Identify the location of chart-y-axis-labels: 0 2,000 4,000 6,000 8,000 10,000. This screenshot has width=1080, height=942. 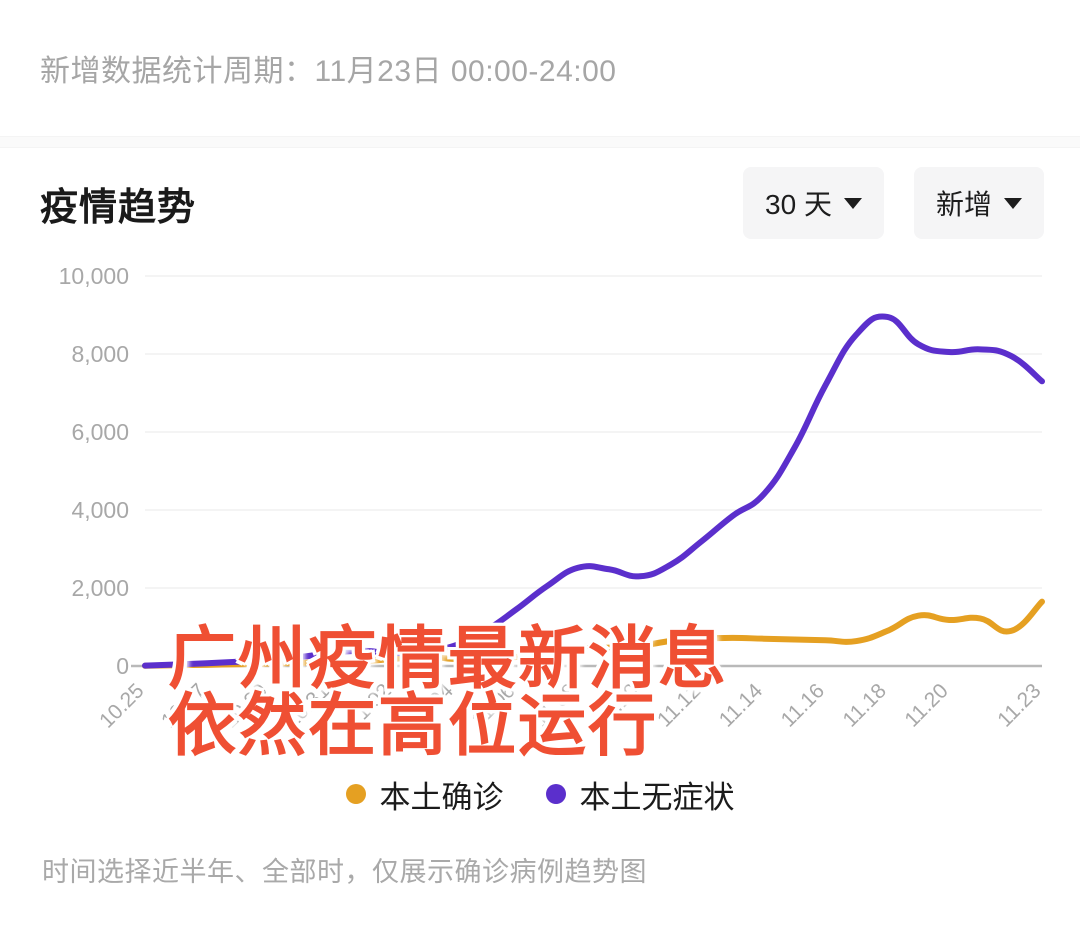
(94, 471).